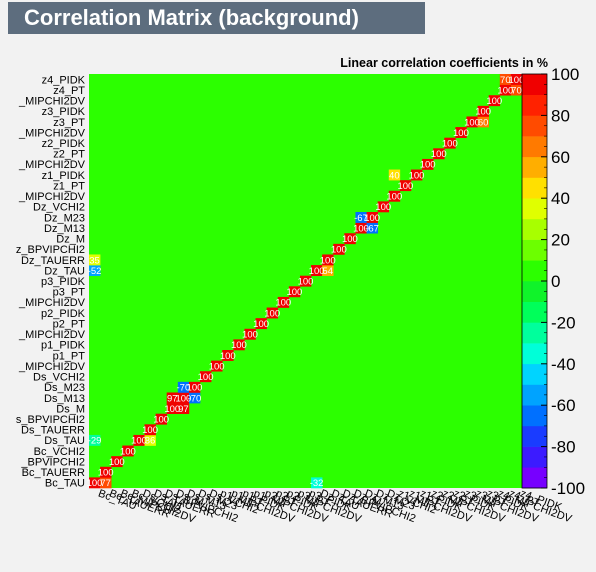 This screenshot has height=572, width=596. I want to click on y-tick-label: z3_PT, so click(69, 123).